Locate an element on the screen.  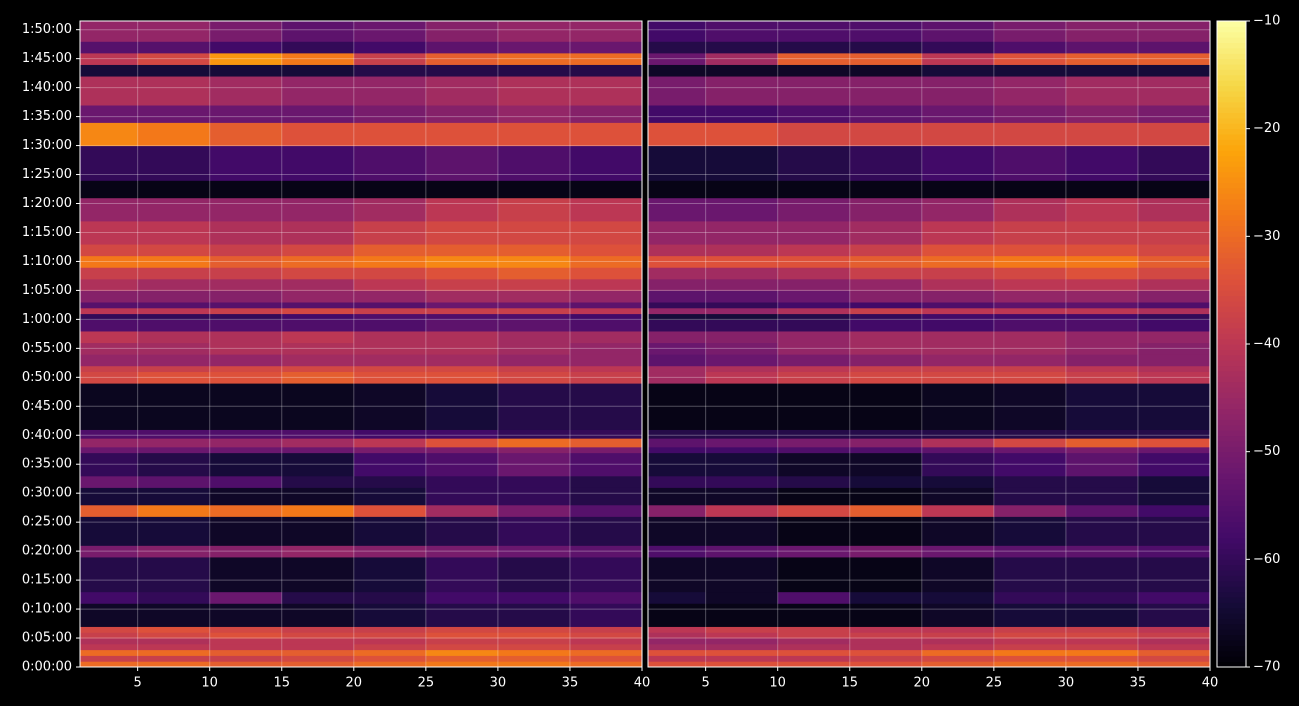
y-tick-label: 1:20:00 is located at coordinates (47, 203).